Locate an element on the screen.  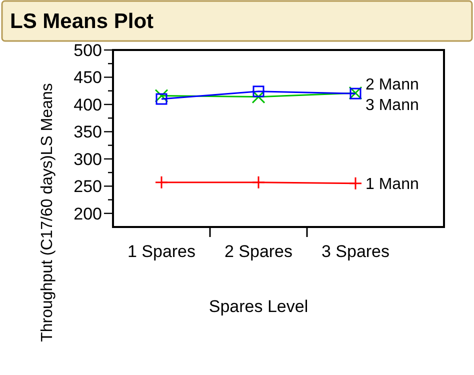
y-tick-label: 250 is located at coordinates (88, 186).